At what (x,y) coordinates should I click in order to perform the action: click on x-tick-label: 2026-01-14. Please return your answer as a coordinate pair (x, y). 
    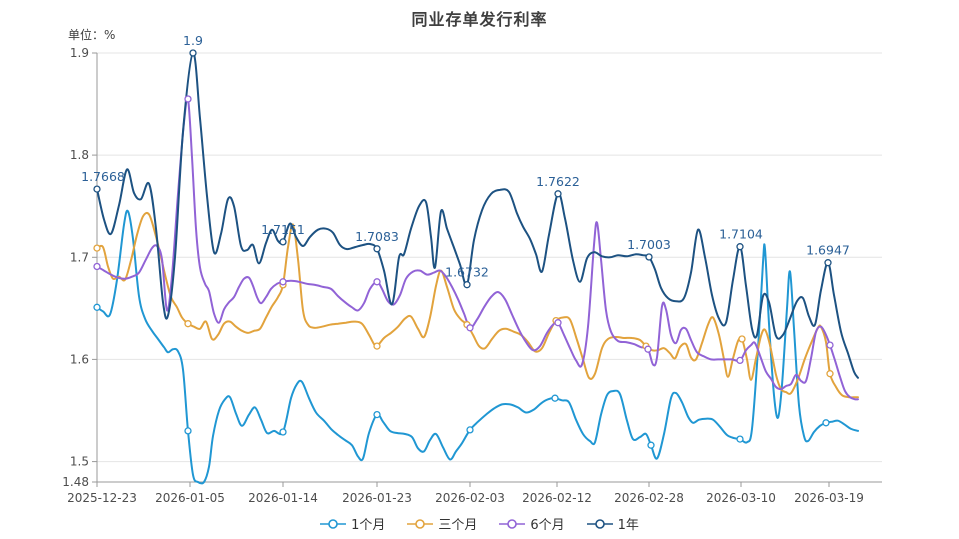
    Looking at the image, I should click on (283, 498).